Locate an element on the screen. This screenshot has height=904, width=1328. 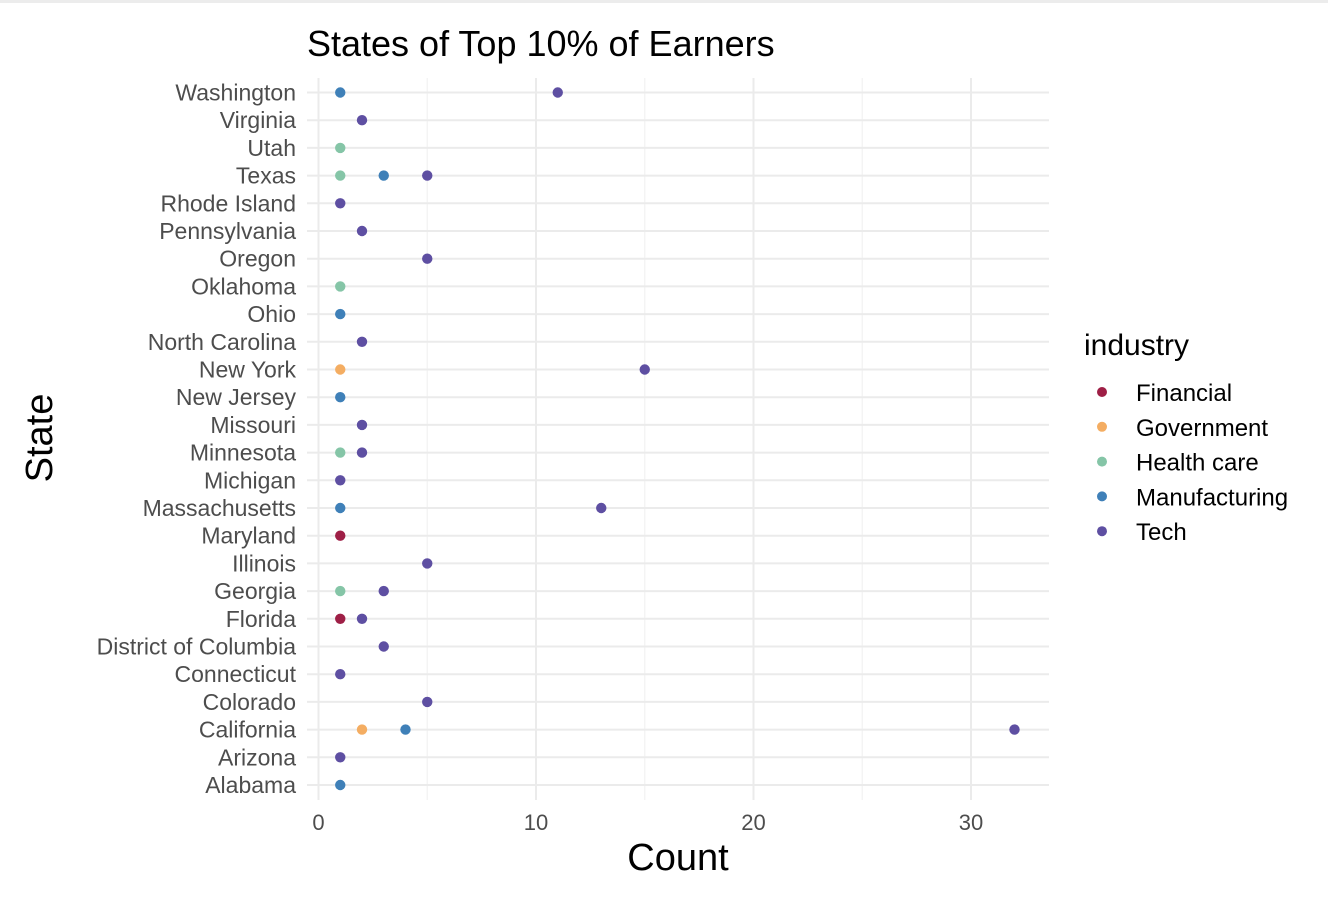
y-tick-label: New Jersey is located at coordinates (236, 397).